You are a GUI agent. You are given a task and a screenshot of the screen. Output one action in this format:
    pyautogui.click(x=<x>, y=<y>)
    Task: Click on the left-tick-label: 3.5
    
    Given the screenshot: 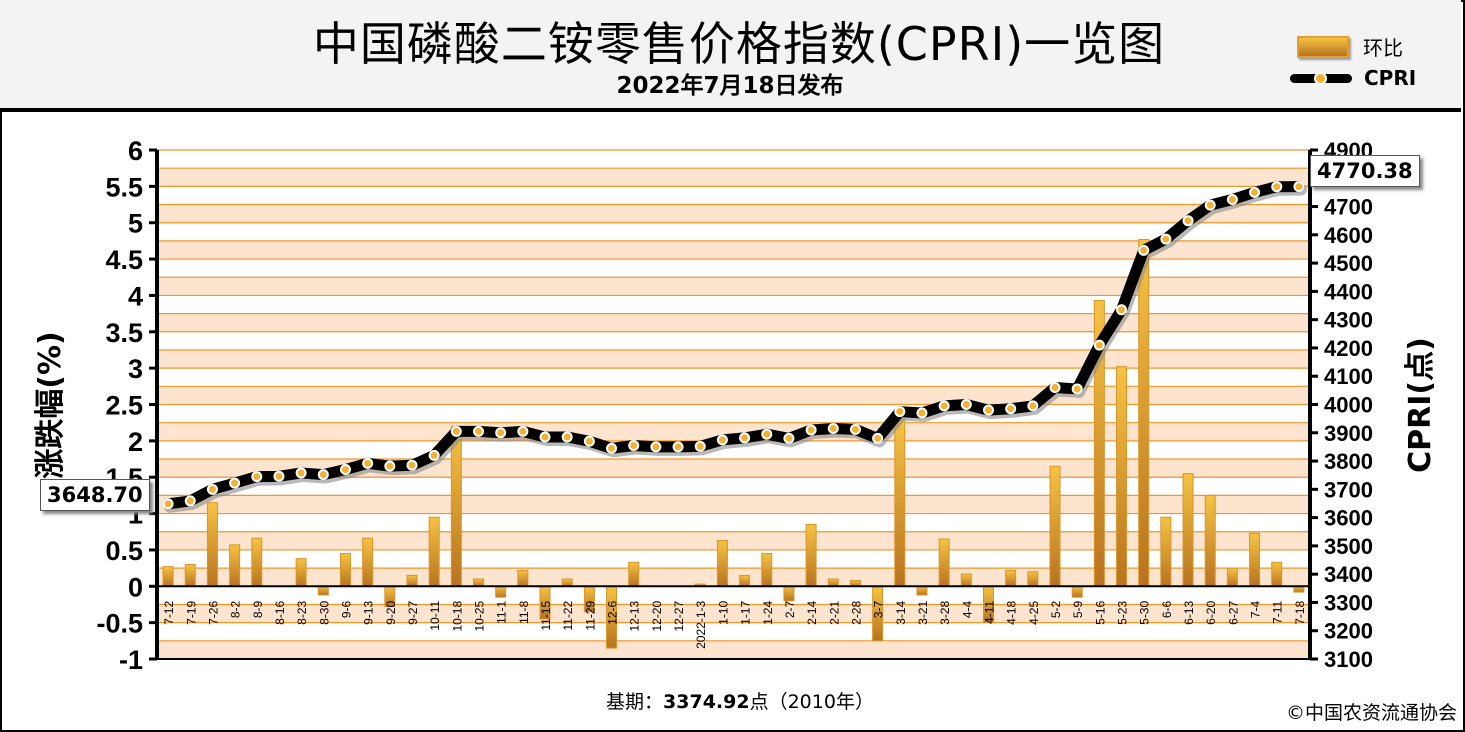 What is the action you would take?
    pyautogui.click(x=124, y=333)
    